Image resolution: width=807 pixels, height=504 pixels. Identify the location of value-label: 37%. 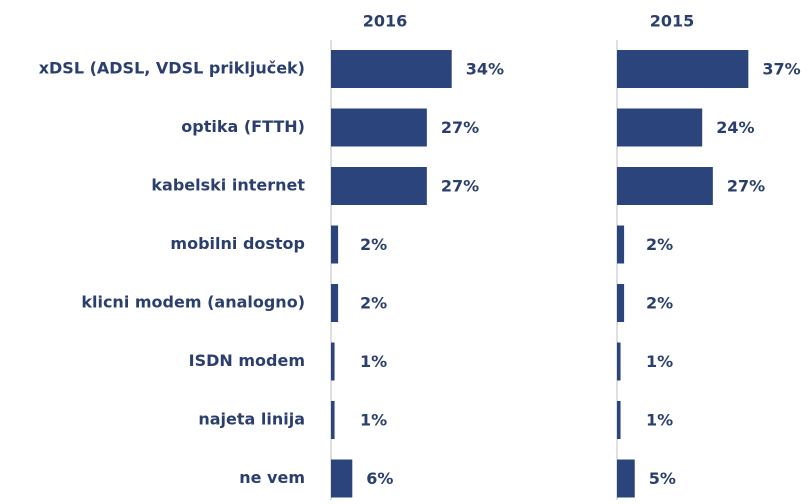
(781, 69).